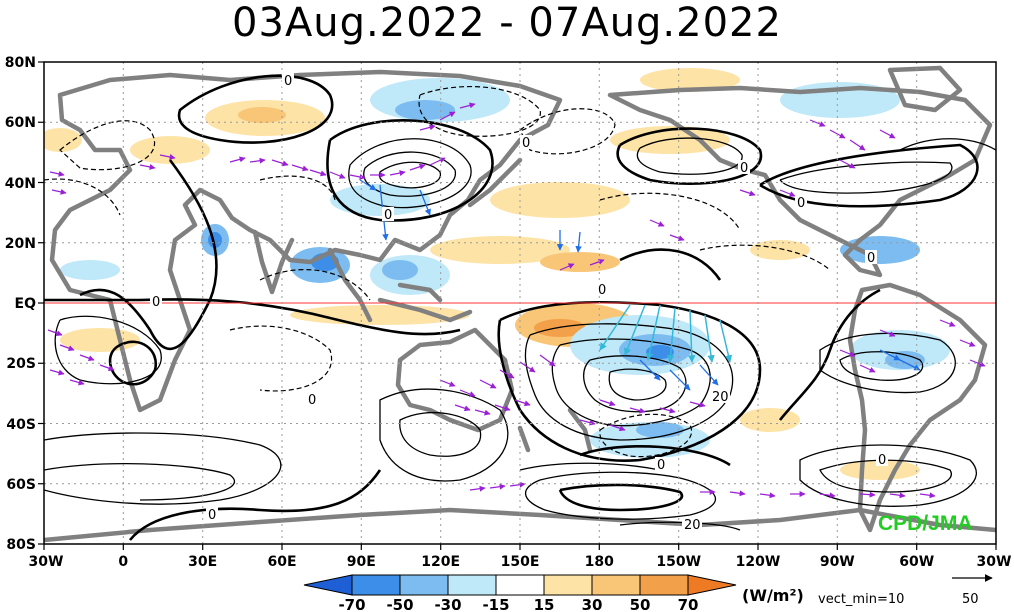  Describe the element at coordinates (518, 604) in the screenshot. I see `colorbar-labels: -70 -50 -30 -15 15 30 50 70` at that location.